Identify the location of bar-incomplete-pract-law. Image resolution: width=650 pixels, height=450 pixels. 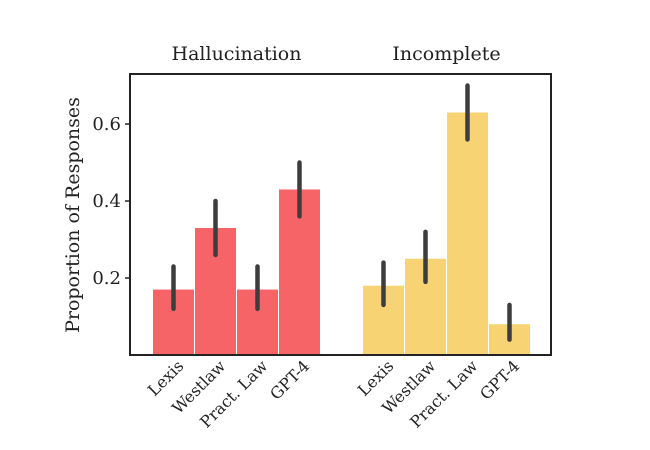
(467, 233).